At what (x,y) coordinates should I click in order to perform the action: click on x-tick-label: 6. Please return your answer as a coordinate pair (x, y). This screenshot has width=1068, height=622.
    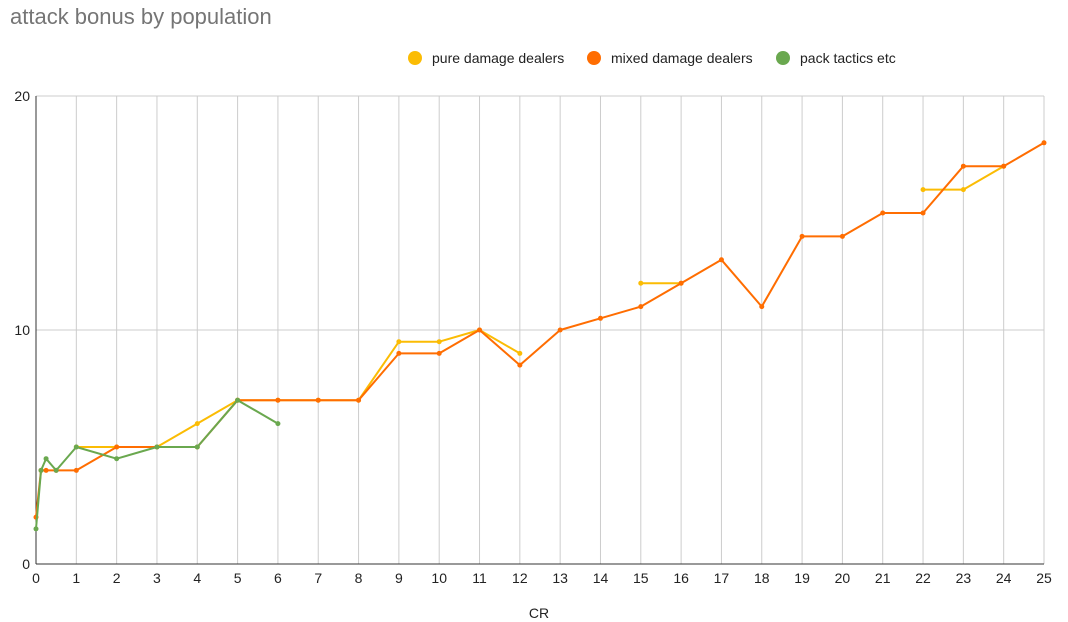
    Looking at the image, I should click on (278, 578).